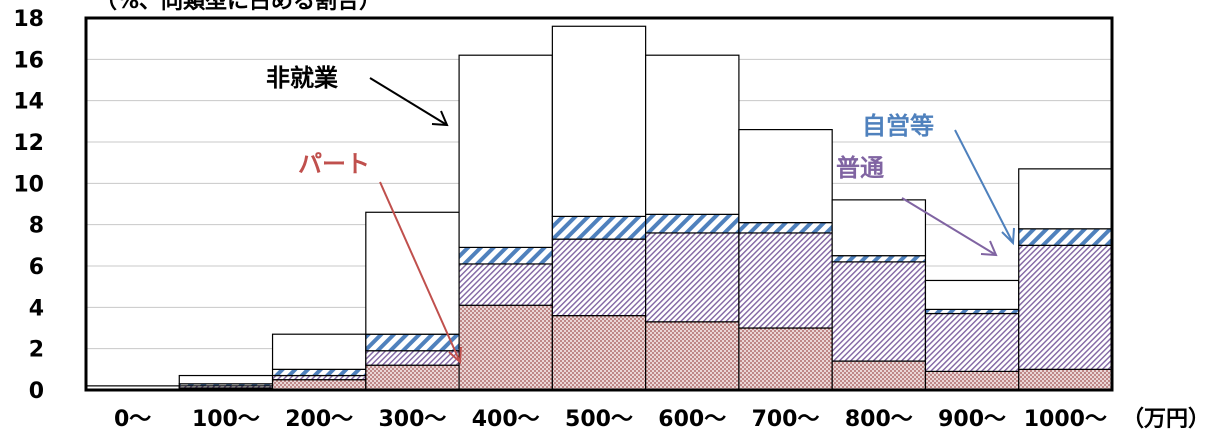 The height and width of the screenshot is (444, 1222). Describe the element at coordinates (692, 419) in the screenshot. I see `x-tick-label: 600～` at that location.